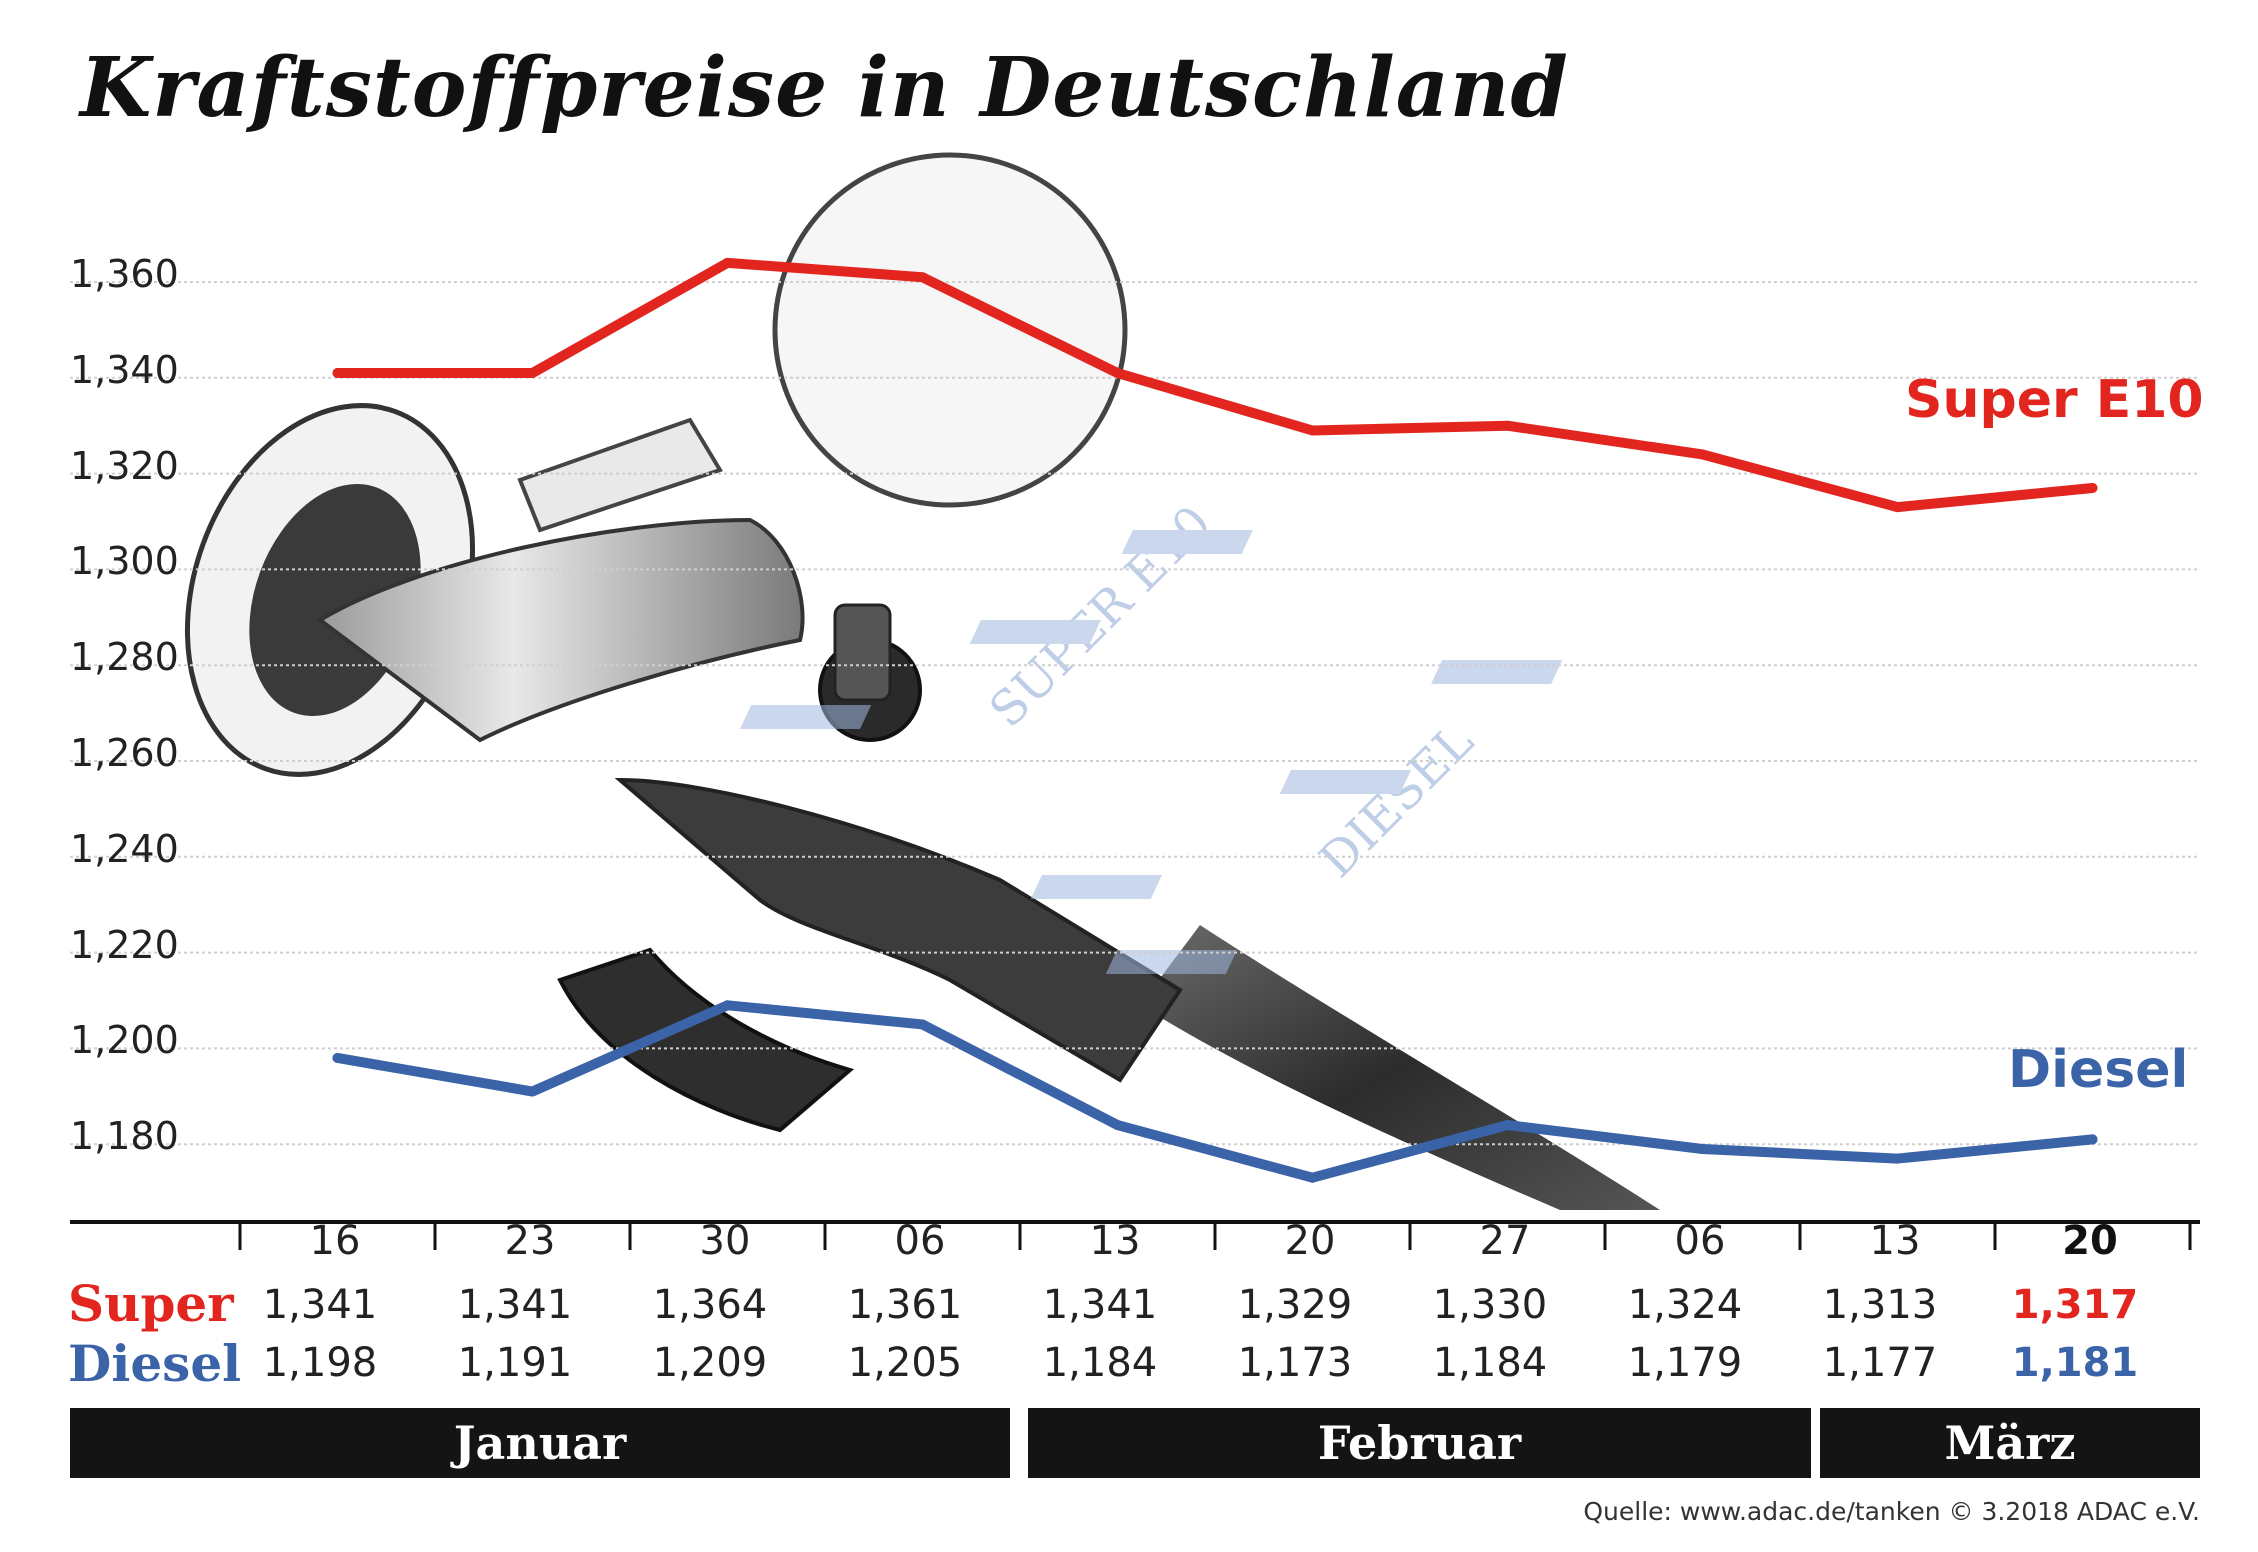  What do you see at coordinates (560, 630) in the screenshot?
I see `nozzle-spout-icon` at bounding box center [560, 630].